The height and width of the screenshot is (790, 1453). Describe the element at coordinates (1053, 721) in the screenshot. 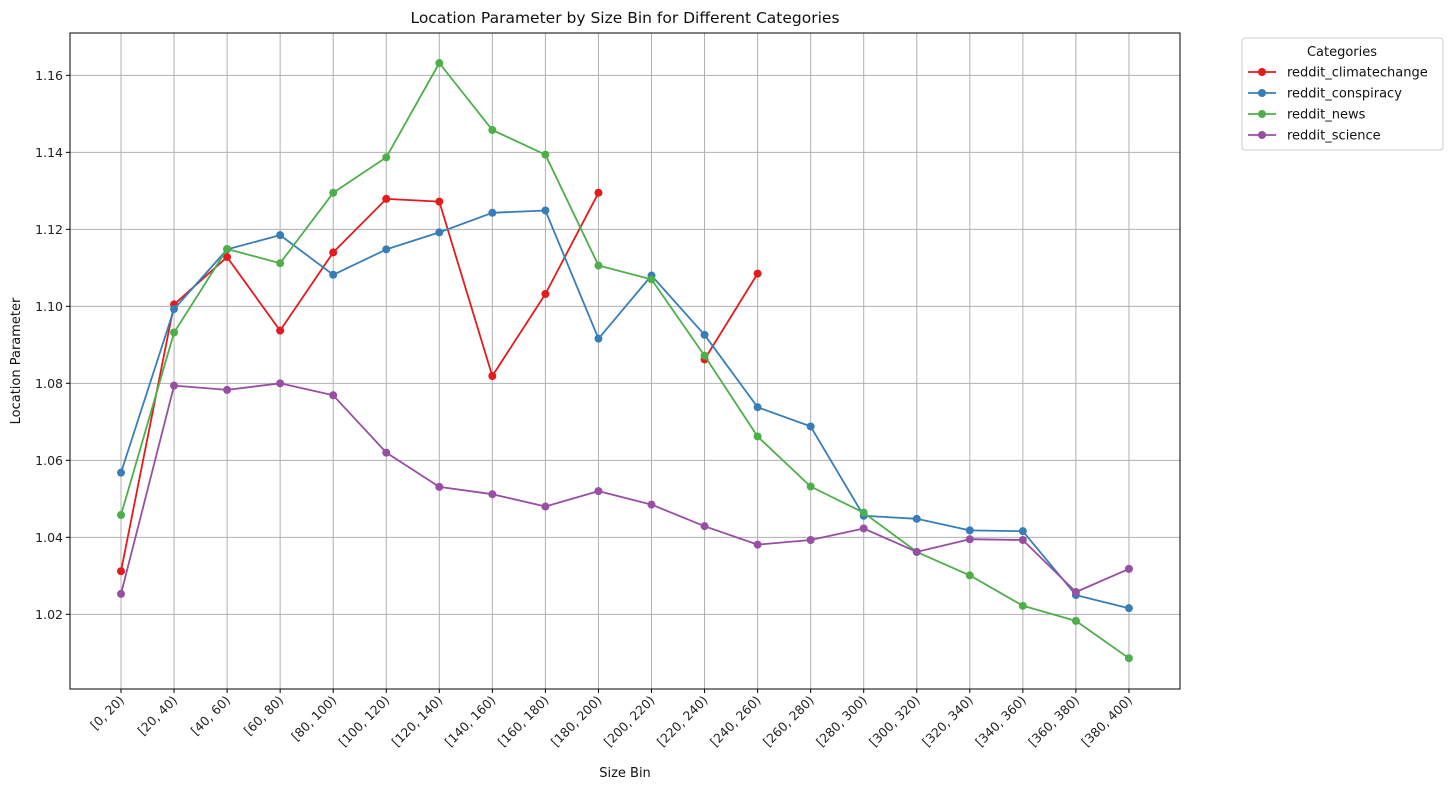

I see `x-tick-label: [360, 380)` at that location.